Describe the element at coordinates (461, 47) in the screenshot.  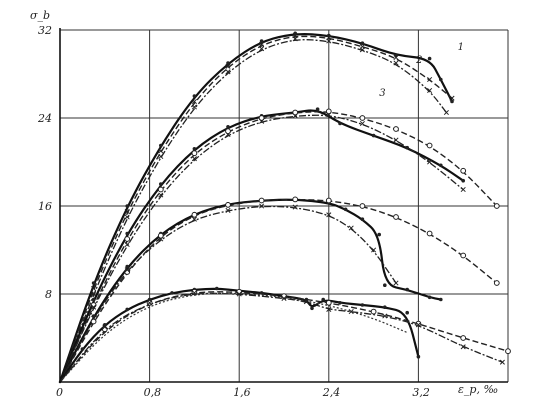
I see `curve-label-1: 1` at that location.